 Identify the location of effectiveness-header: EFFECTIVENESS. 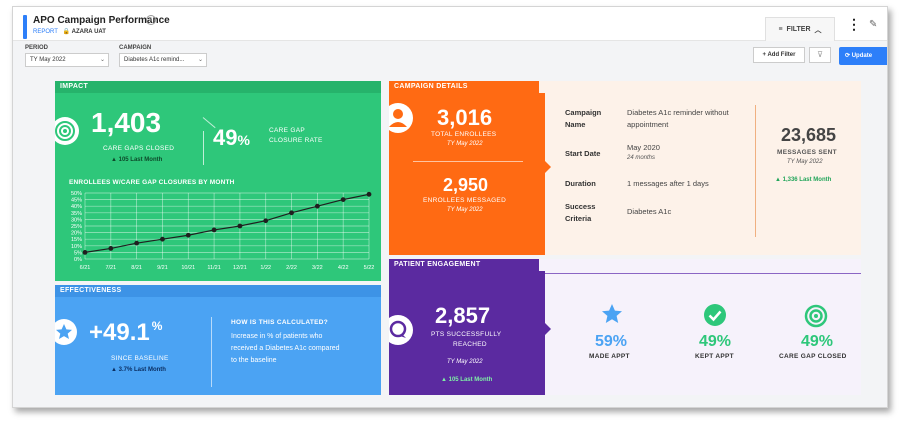
(218, 291).